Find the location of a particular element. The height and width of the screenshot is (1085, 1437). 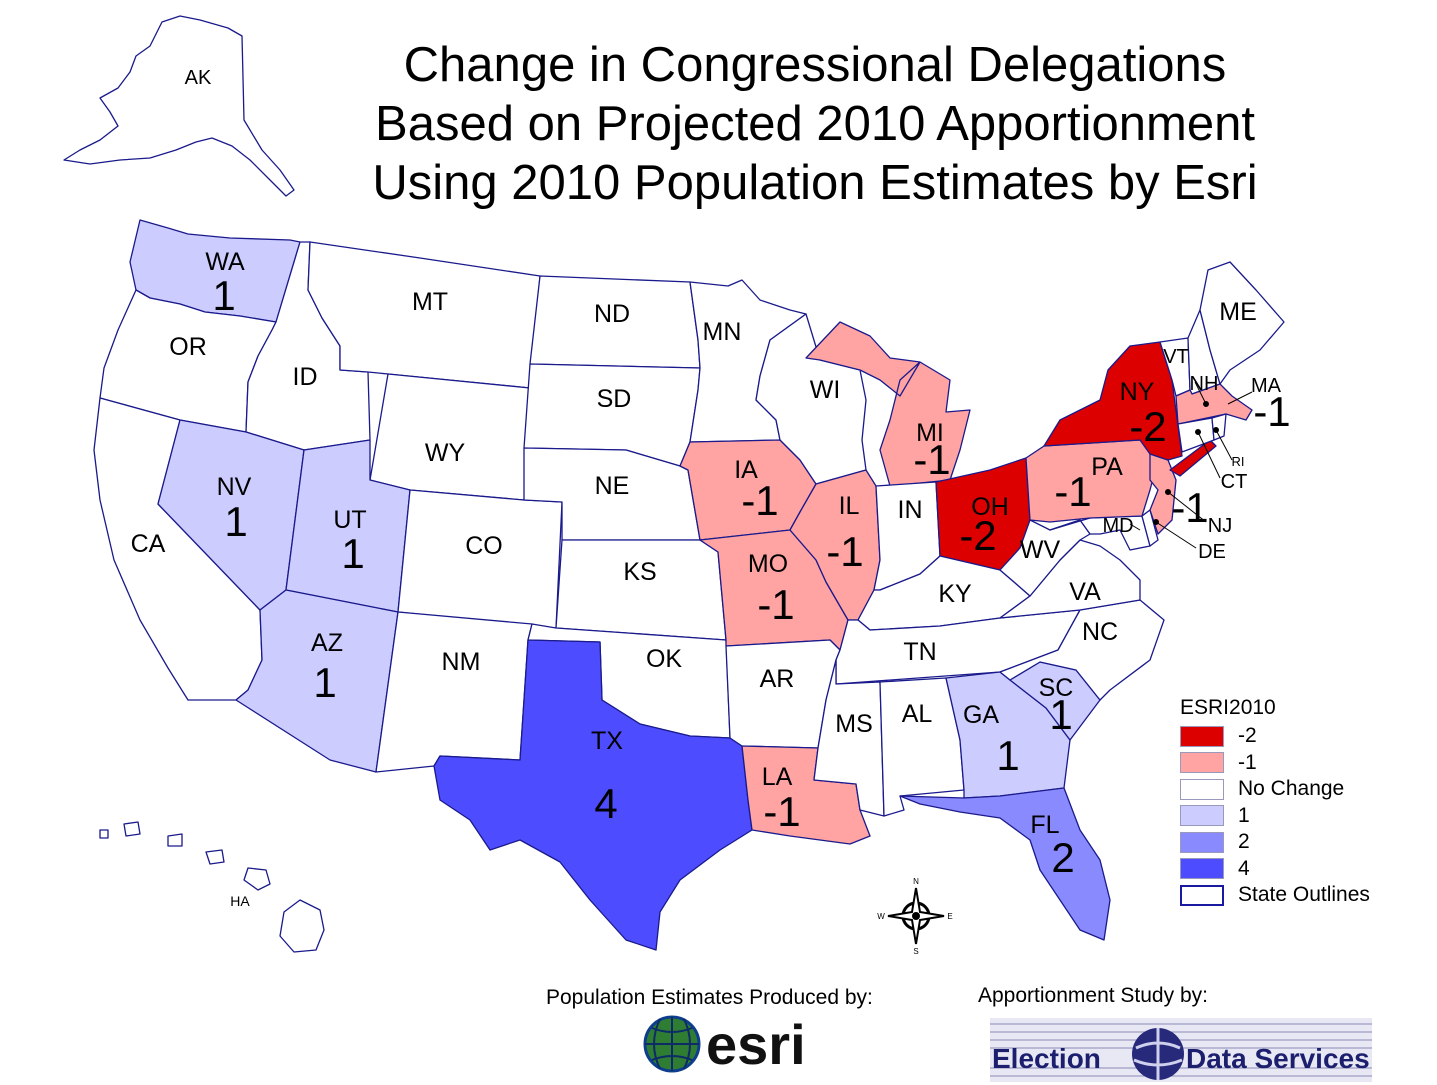

leader-dot-nj is located at coordinates (1168, 492).